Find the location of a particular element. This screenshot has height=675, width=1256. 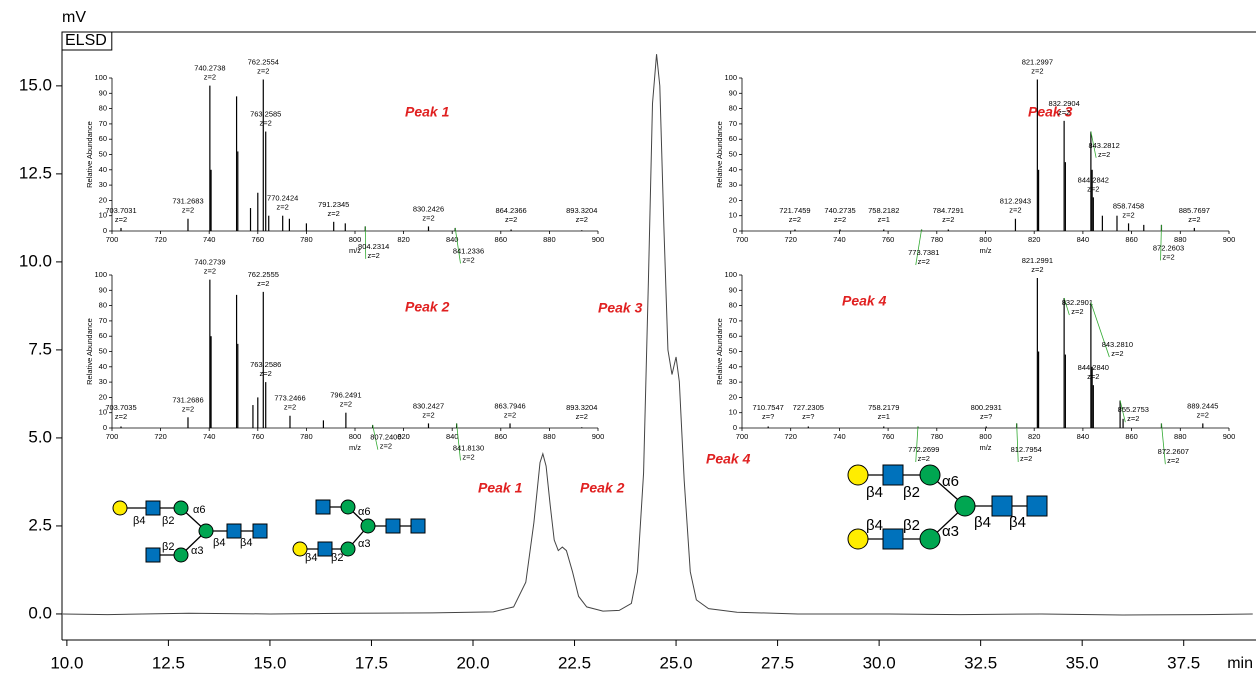

chart-title: Peak 4 is located at coordinates (864, 301).